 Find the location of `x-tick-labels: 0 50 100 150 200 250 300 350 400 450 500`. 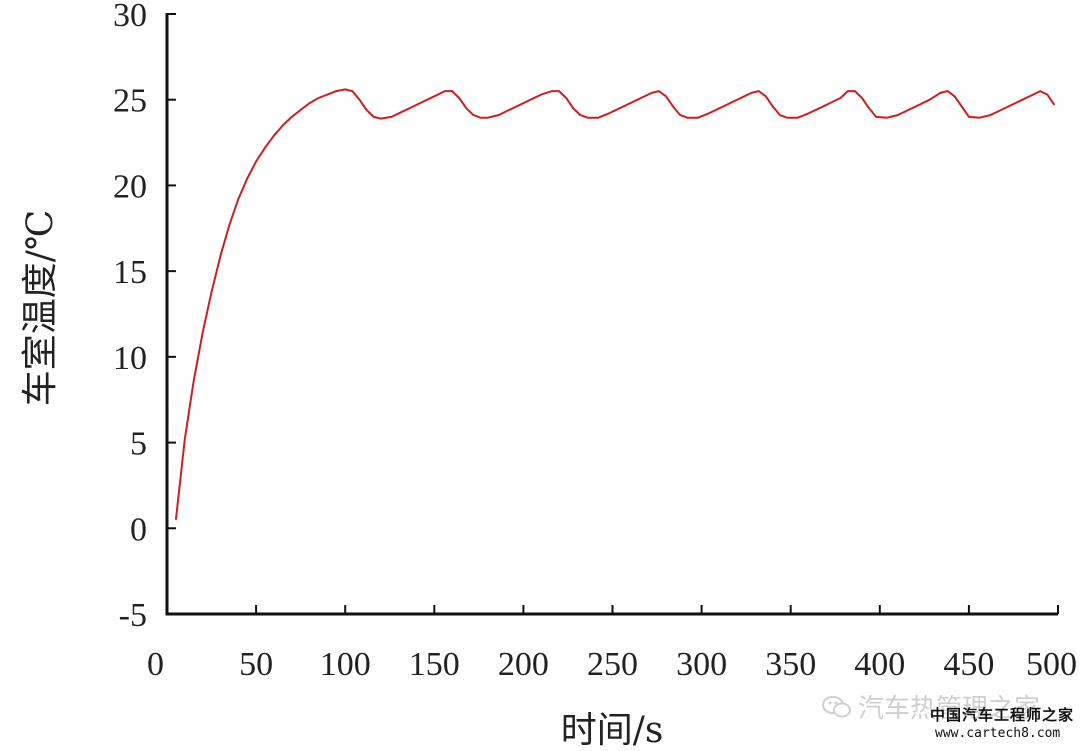

x-tick-labels: 0 50 100 150 200 250 300 350 400 450 500 is located at coordinates (612, 664).